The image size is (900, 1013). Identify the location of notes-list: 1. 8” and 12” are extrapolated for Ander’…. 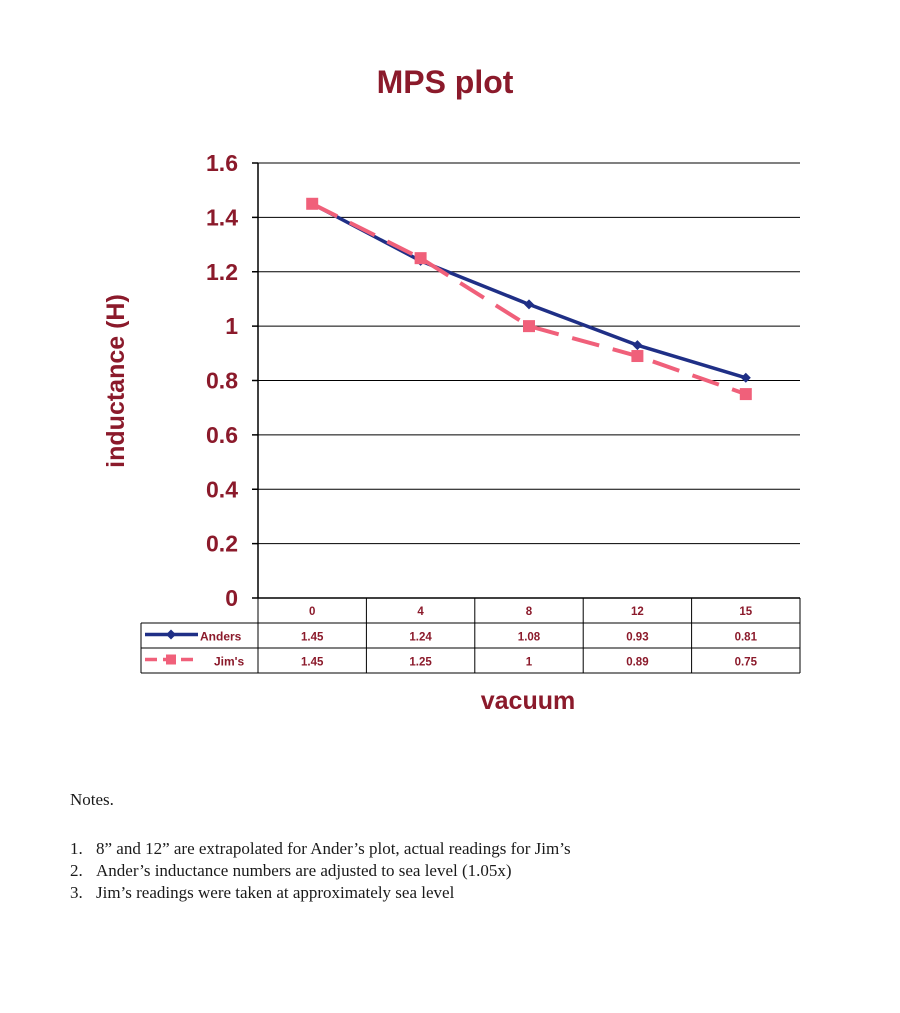
(320, 871).